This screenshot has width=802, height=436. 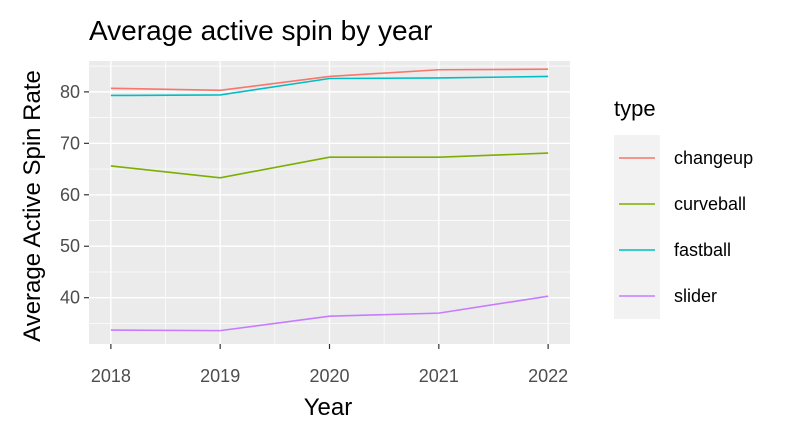 I want to click on series-line-changeup, so click(x=329, y=80).